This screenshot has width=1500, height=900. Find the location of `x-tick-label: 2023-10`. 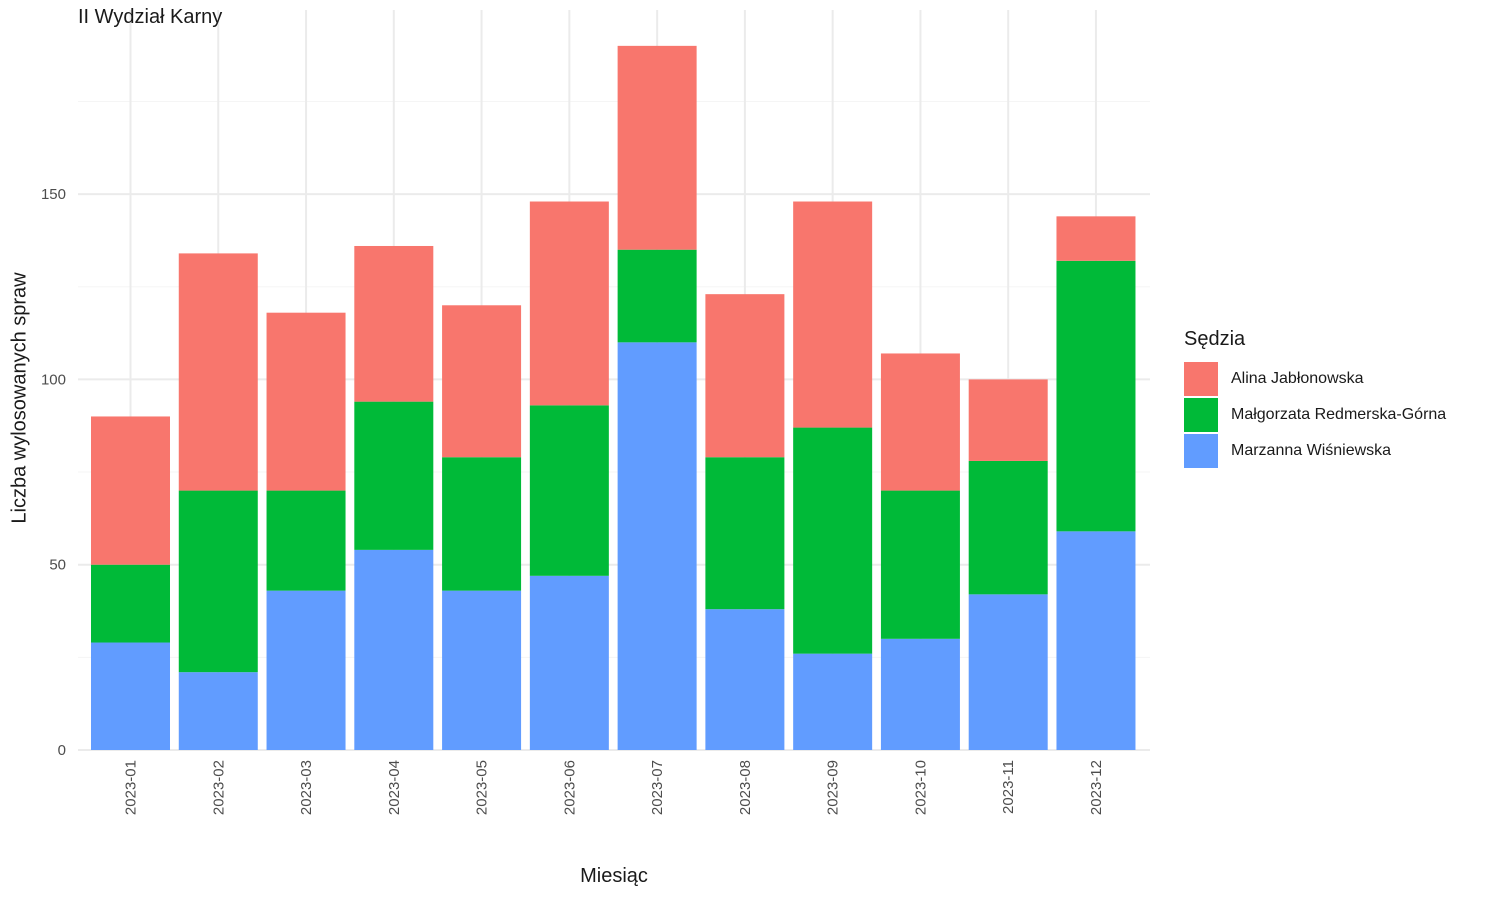

x-tick-label: 2023-10 is located at coordinates (920, 787).